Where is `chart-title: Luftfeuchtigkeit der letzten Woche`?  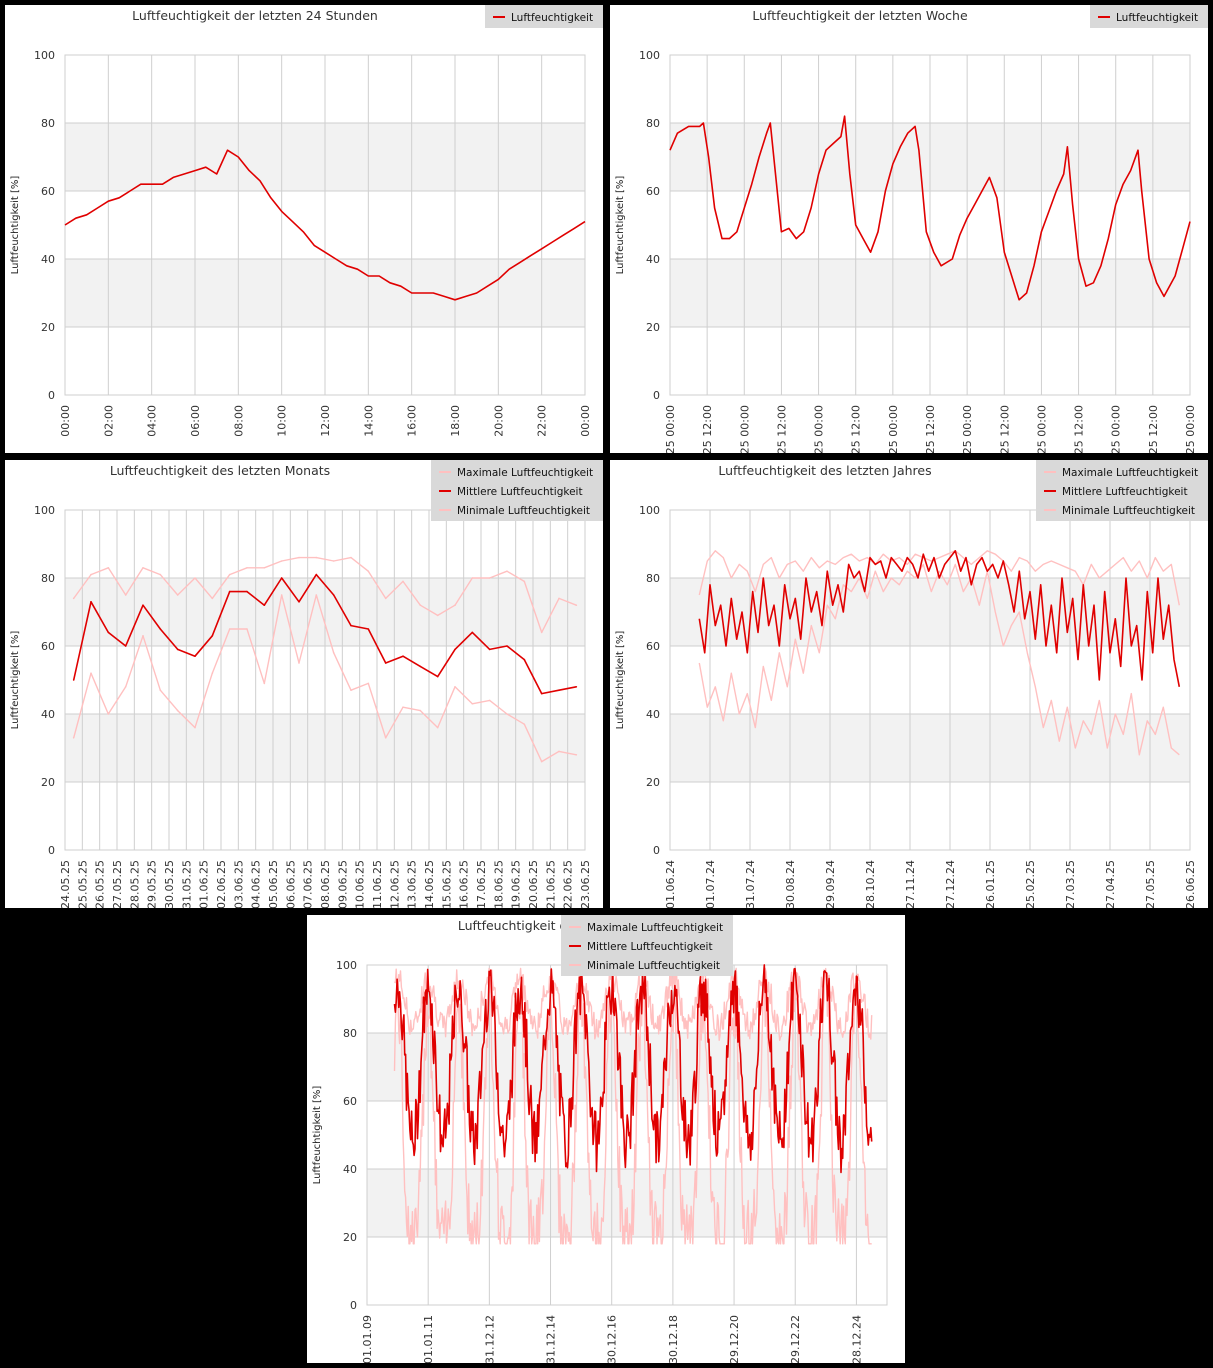
chart-title: Luftfeuchtigkeit der letzten Woche is located at coordinates (860, 15).